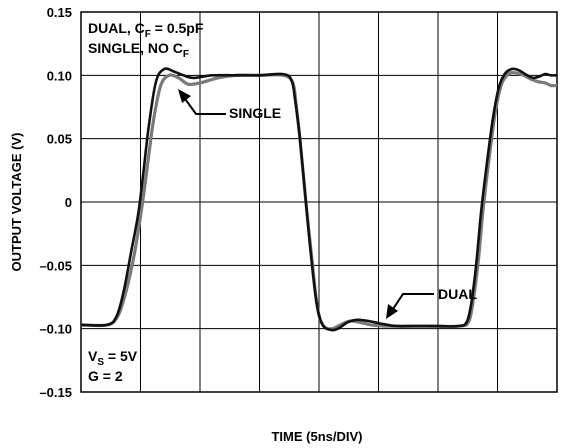  Describe the element at coordinates (55, 202) in the screenshot. I see `y-tick-labels: 0.15 0.10 0.05 0 –0.05 –0.10 –0.15` at that location.